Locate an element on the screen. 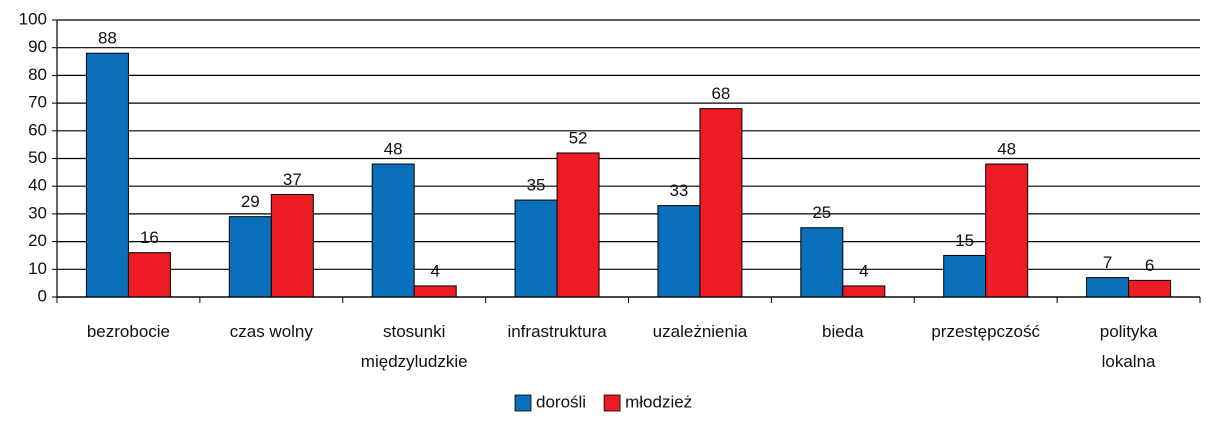 The width and height of the screenshot is (1206, 421). y-tick-label: 70 is located at coordinates (37, 102).